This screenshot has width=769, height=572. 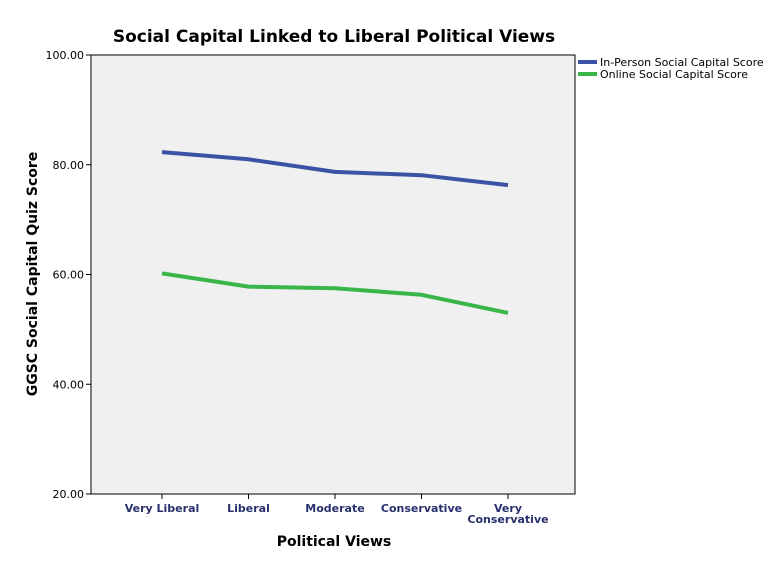 I want to click on y-tick-label: 20.00, so click(x=69, y=494).